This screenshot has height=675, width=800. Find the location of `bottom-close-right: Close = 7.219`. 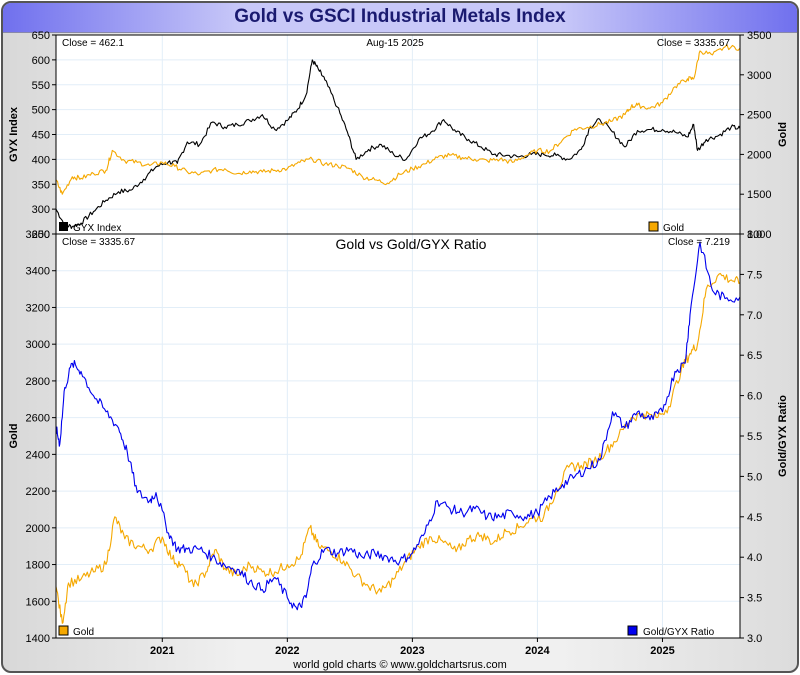

bottom-close-right: Close = 7.219 is located at coordinates (699, 242).